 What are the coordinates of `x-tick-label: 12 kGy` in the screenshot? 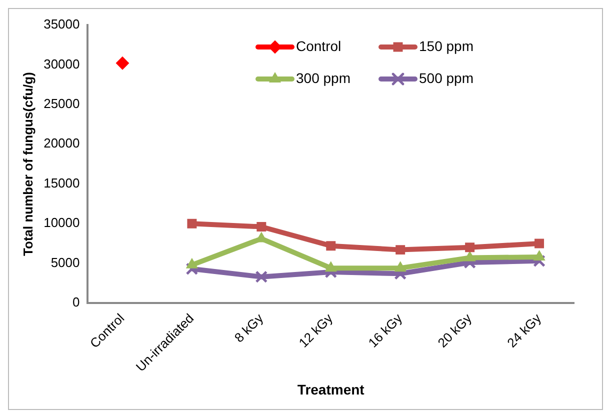 It's located at (316, 330).